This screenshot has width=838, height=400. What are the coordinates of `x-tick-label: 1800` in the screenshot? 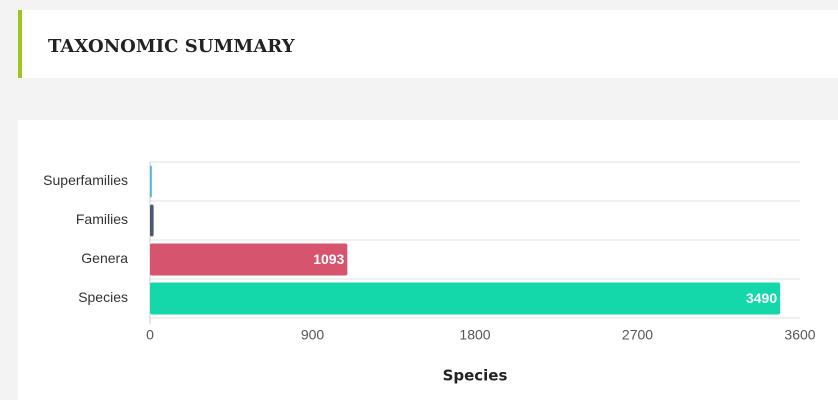 It's located at (474, 335).